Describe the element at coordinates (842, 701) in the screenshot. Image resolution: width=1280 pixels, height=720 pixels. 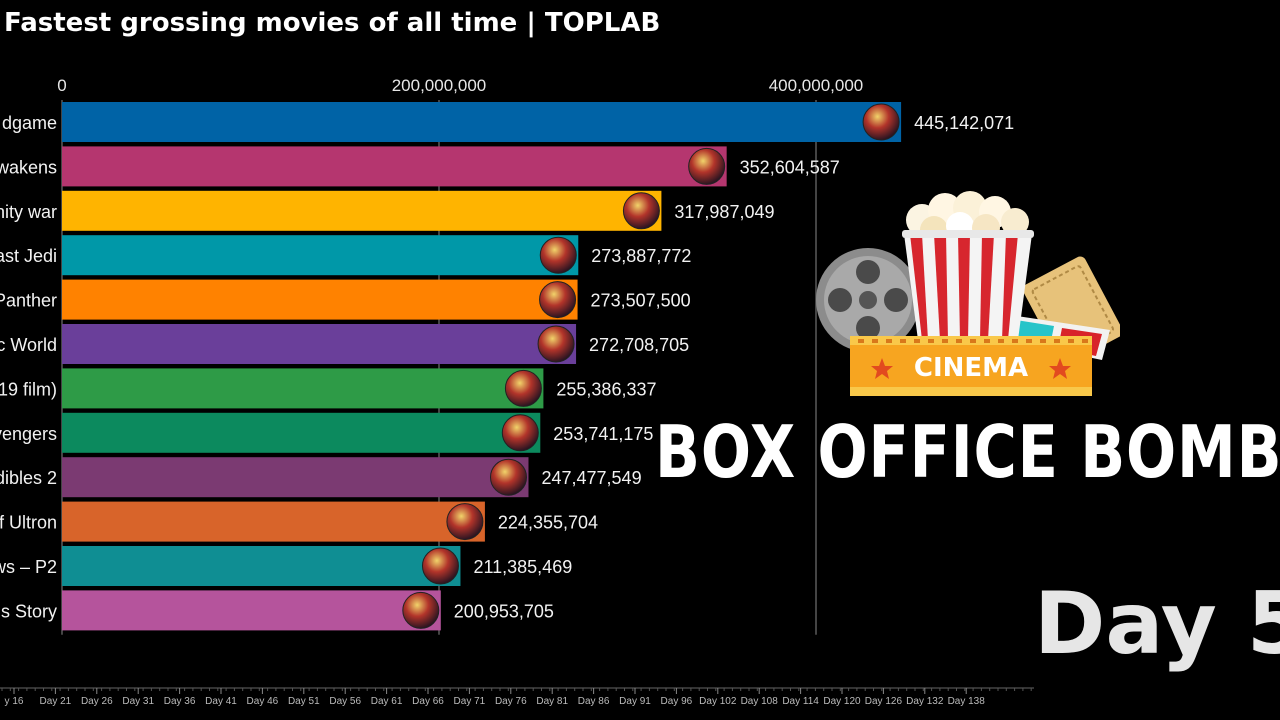
I see `timeline-tick-label: Day 120` at that location.